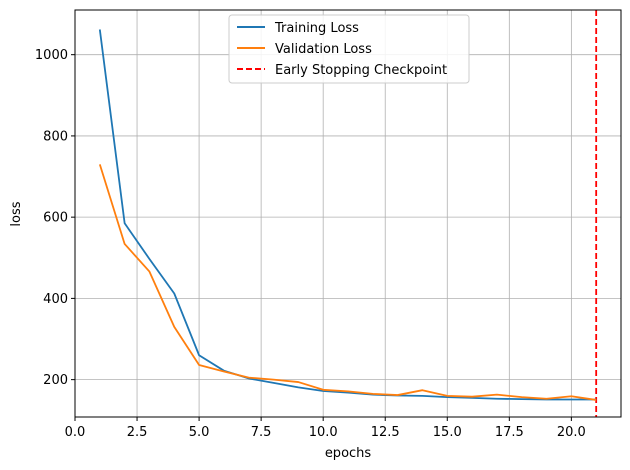  Describe the element at coordinates (361, 70) in the screenshot. I see `legend-label-checkpoint: Early Stopping Checkpoint` at that location.